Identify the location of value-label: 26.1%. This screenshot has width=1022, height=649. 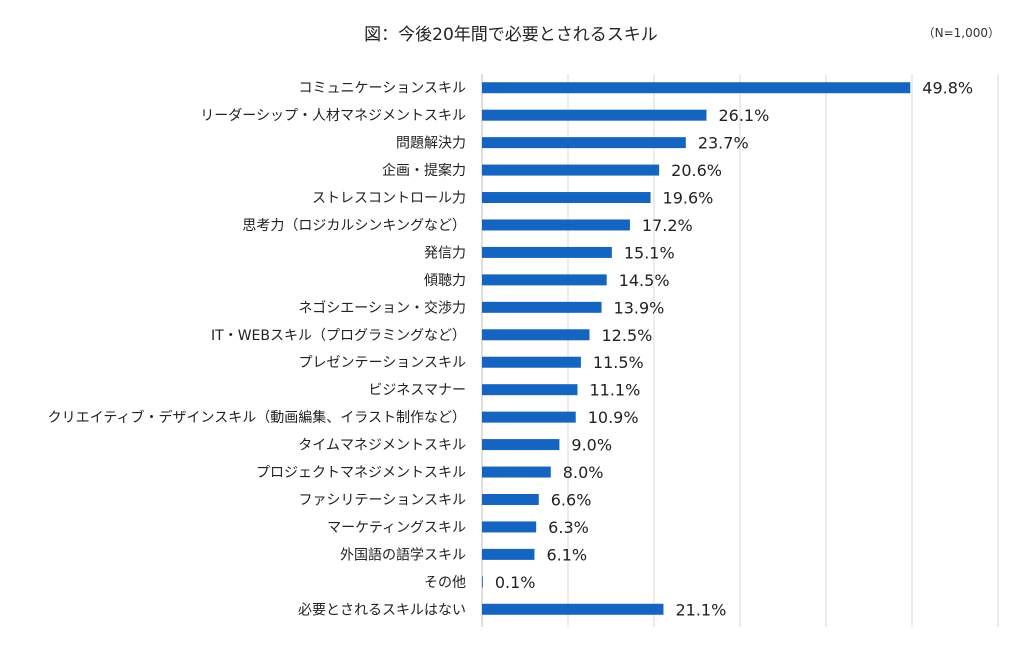
(743, 115).